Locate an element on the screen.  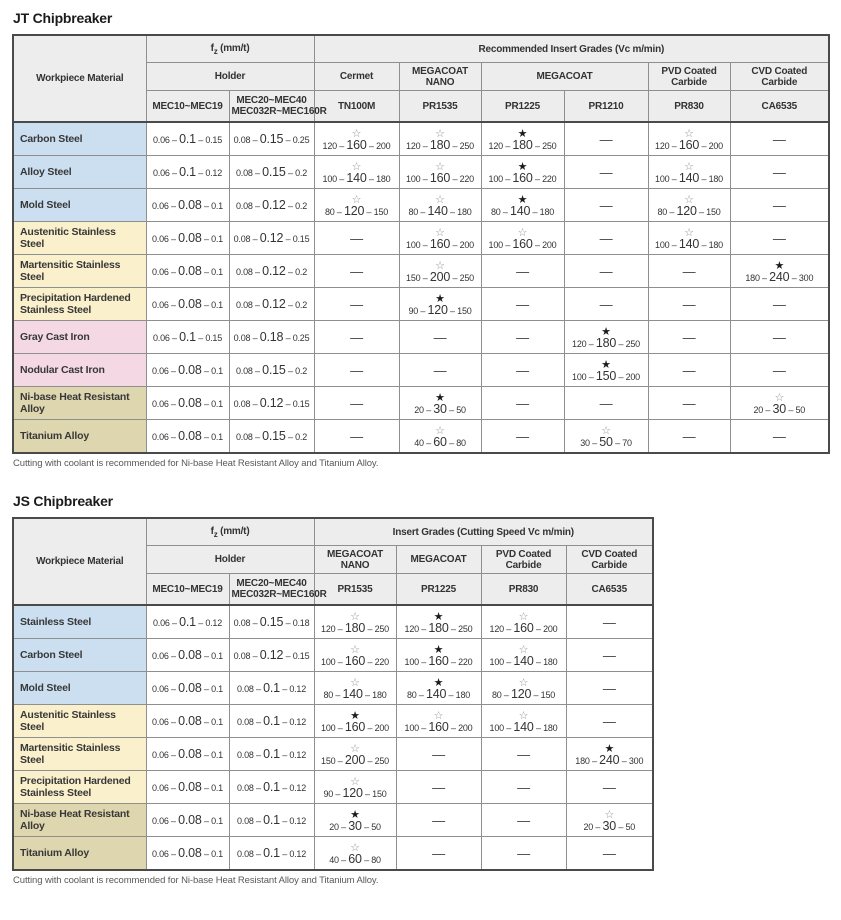
col-header-pvd-coated-carbide: PVD Coated Carbide is located at coordinates (689, 76).